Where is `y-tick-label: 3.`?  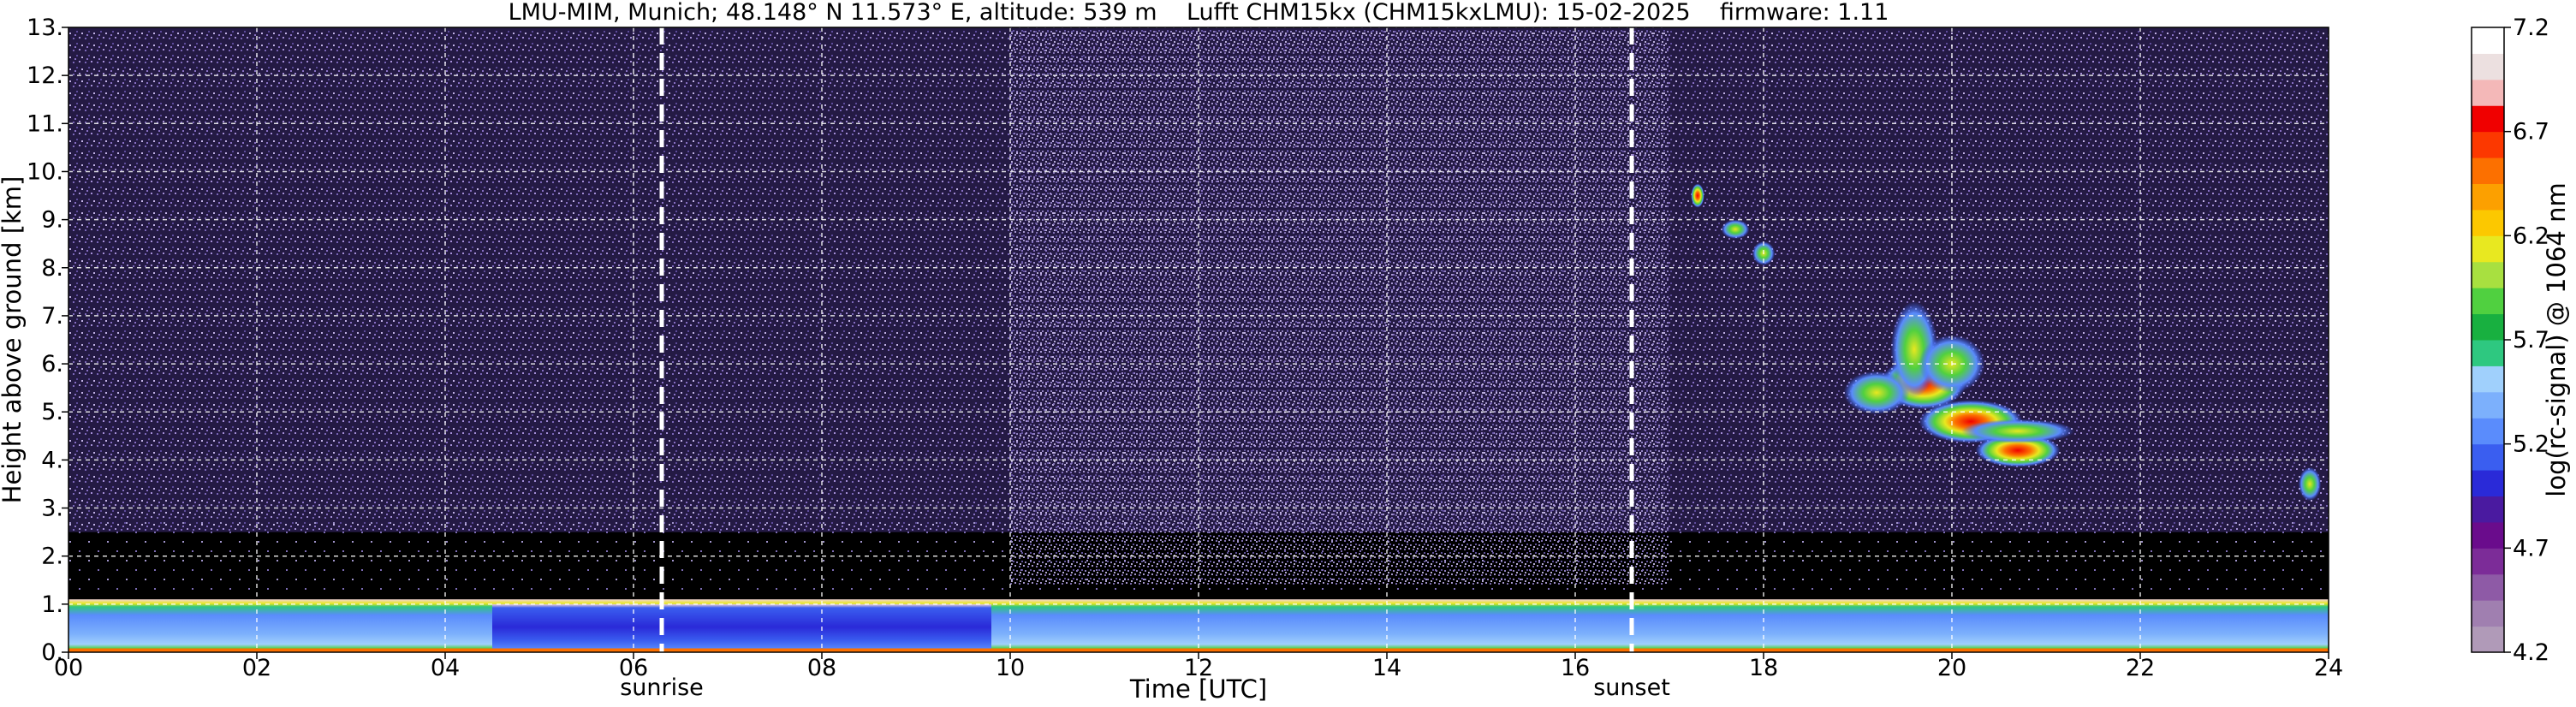
y-tick-label: 3. is located at coordinates (52, 509).